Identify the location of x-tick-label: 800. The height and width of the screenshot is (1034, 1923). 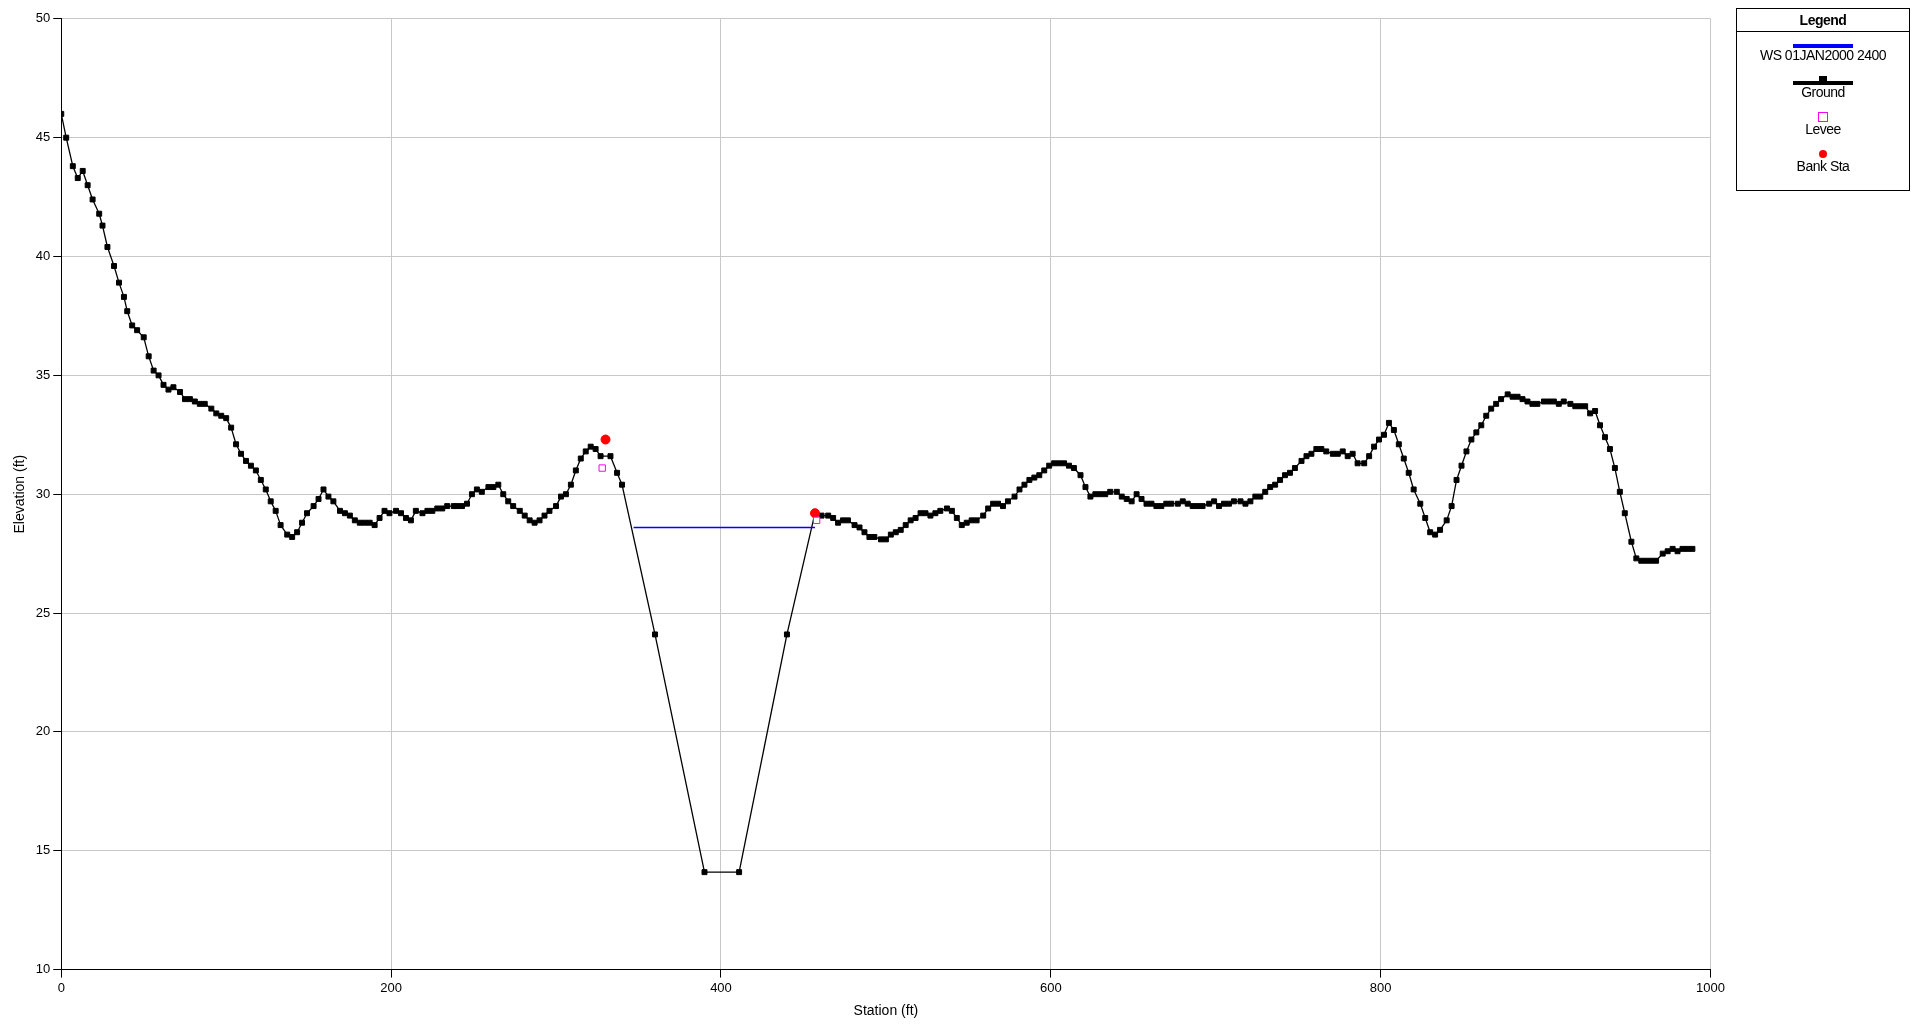
(1380, 987).